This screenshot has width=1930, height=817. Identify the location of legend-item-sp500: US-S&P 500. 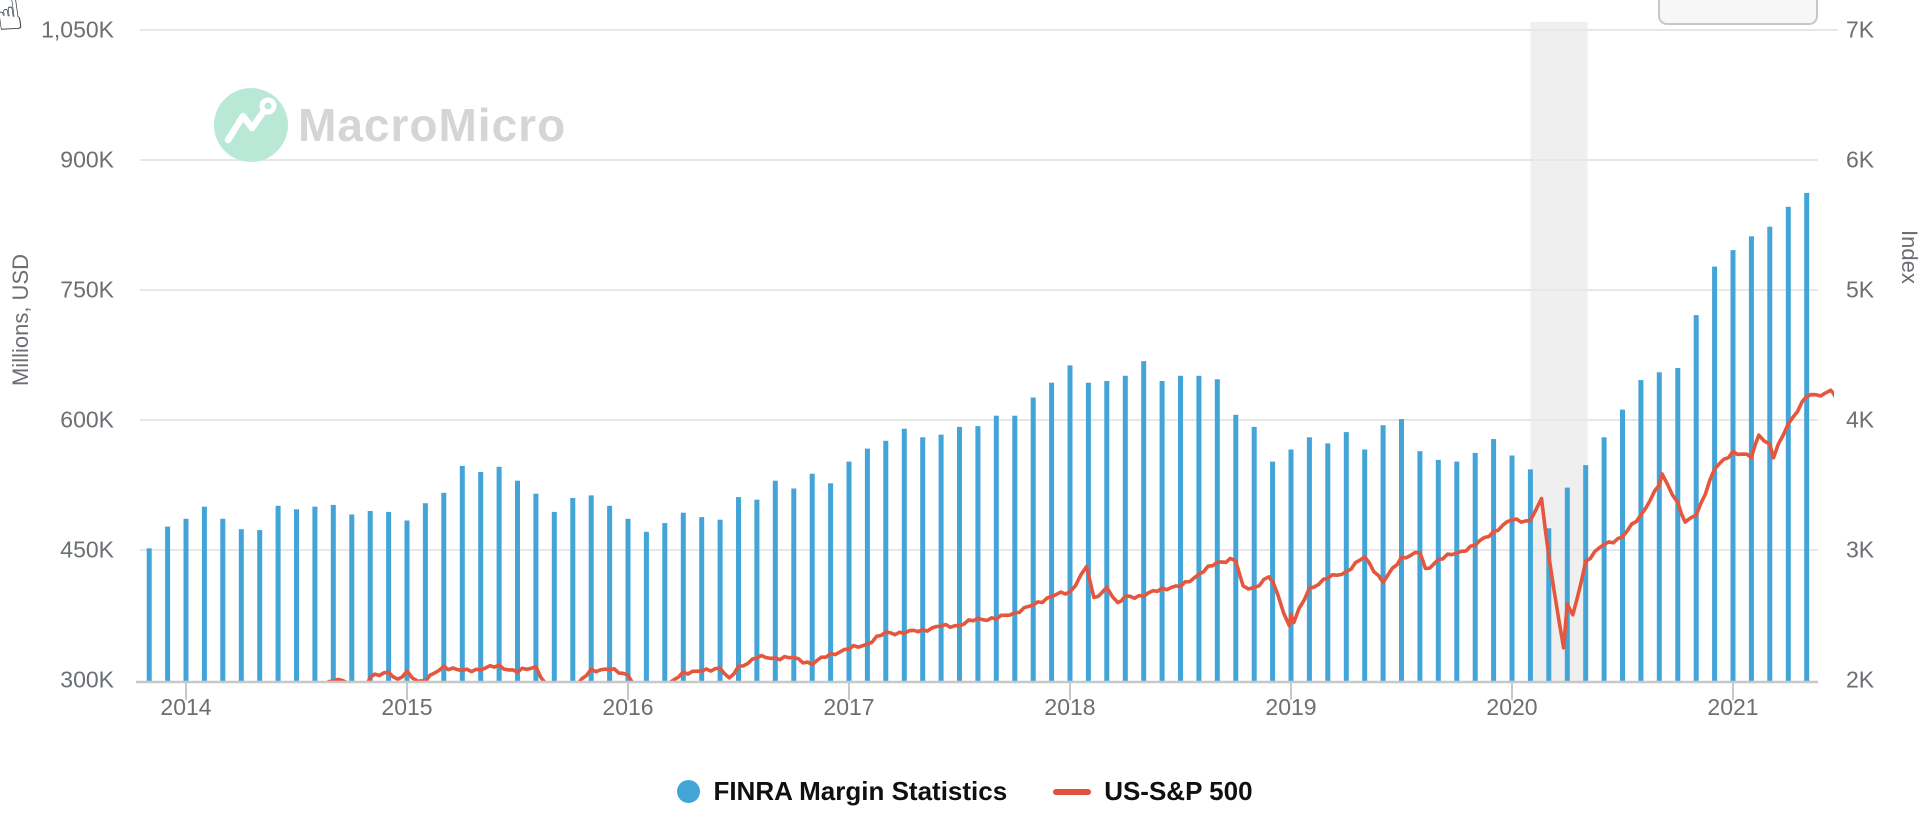
(1153, 791).